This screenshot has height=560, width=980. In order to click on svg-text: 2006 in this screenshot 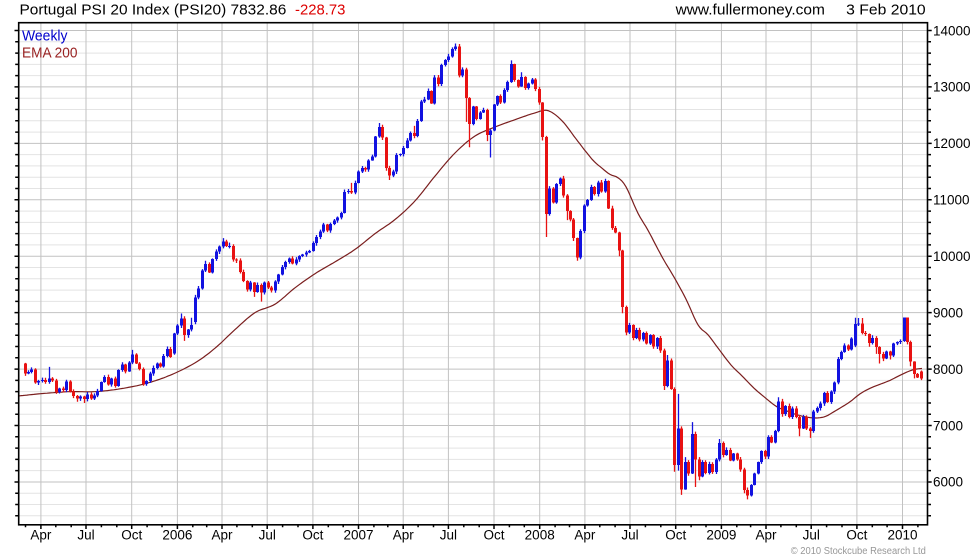, I will do `click(177, 535)`.